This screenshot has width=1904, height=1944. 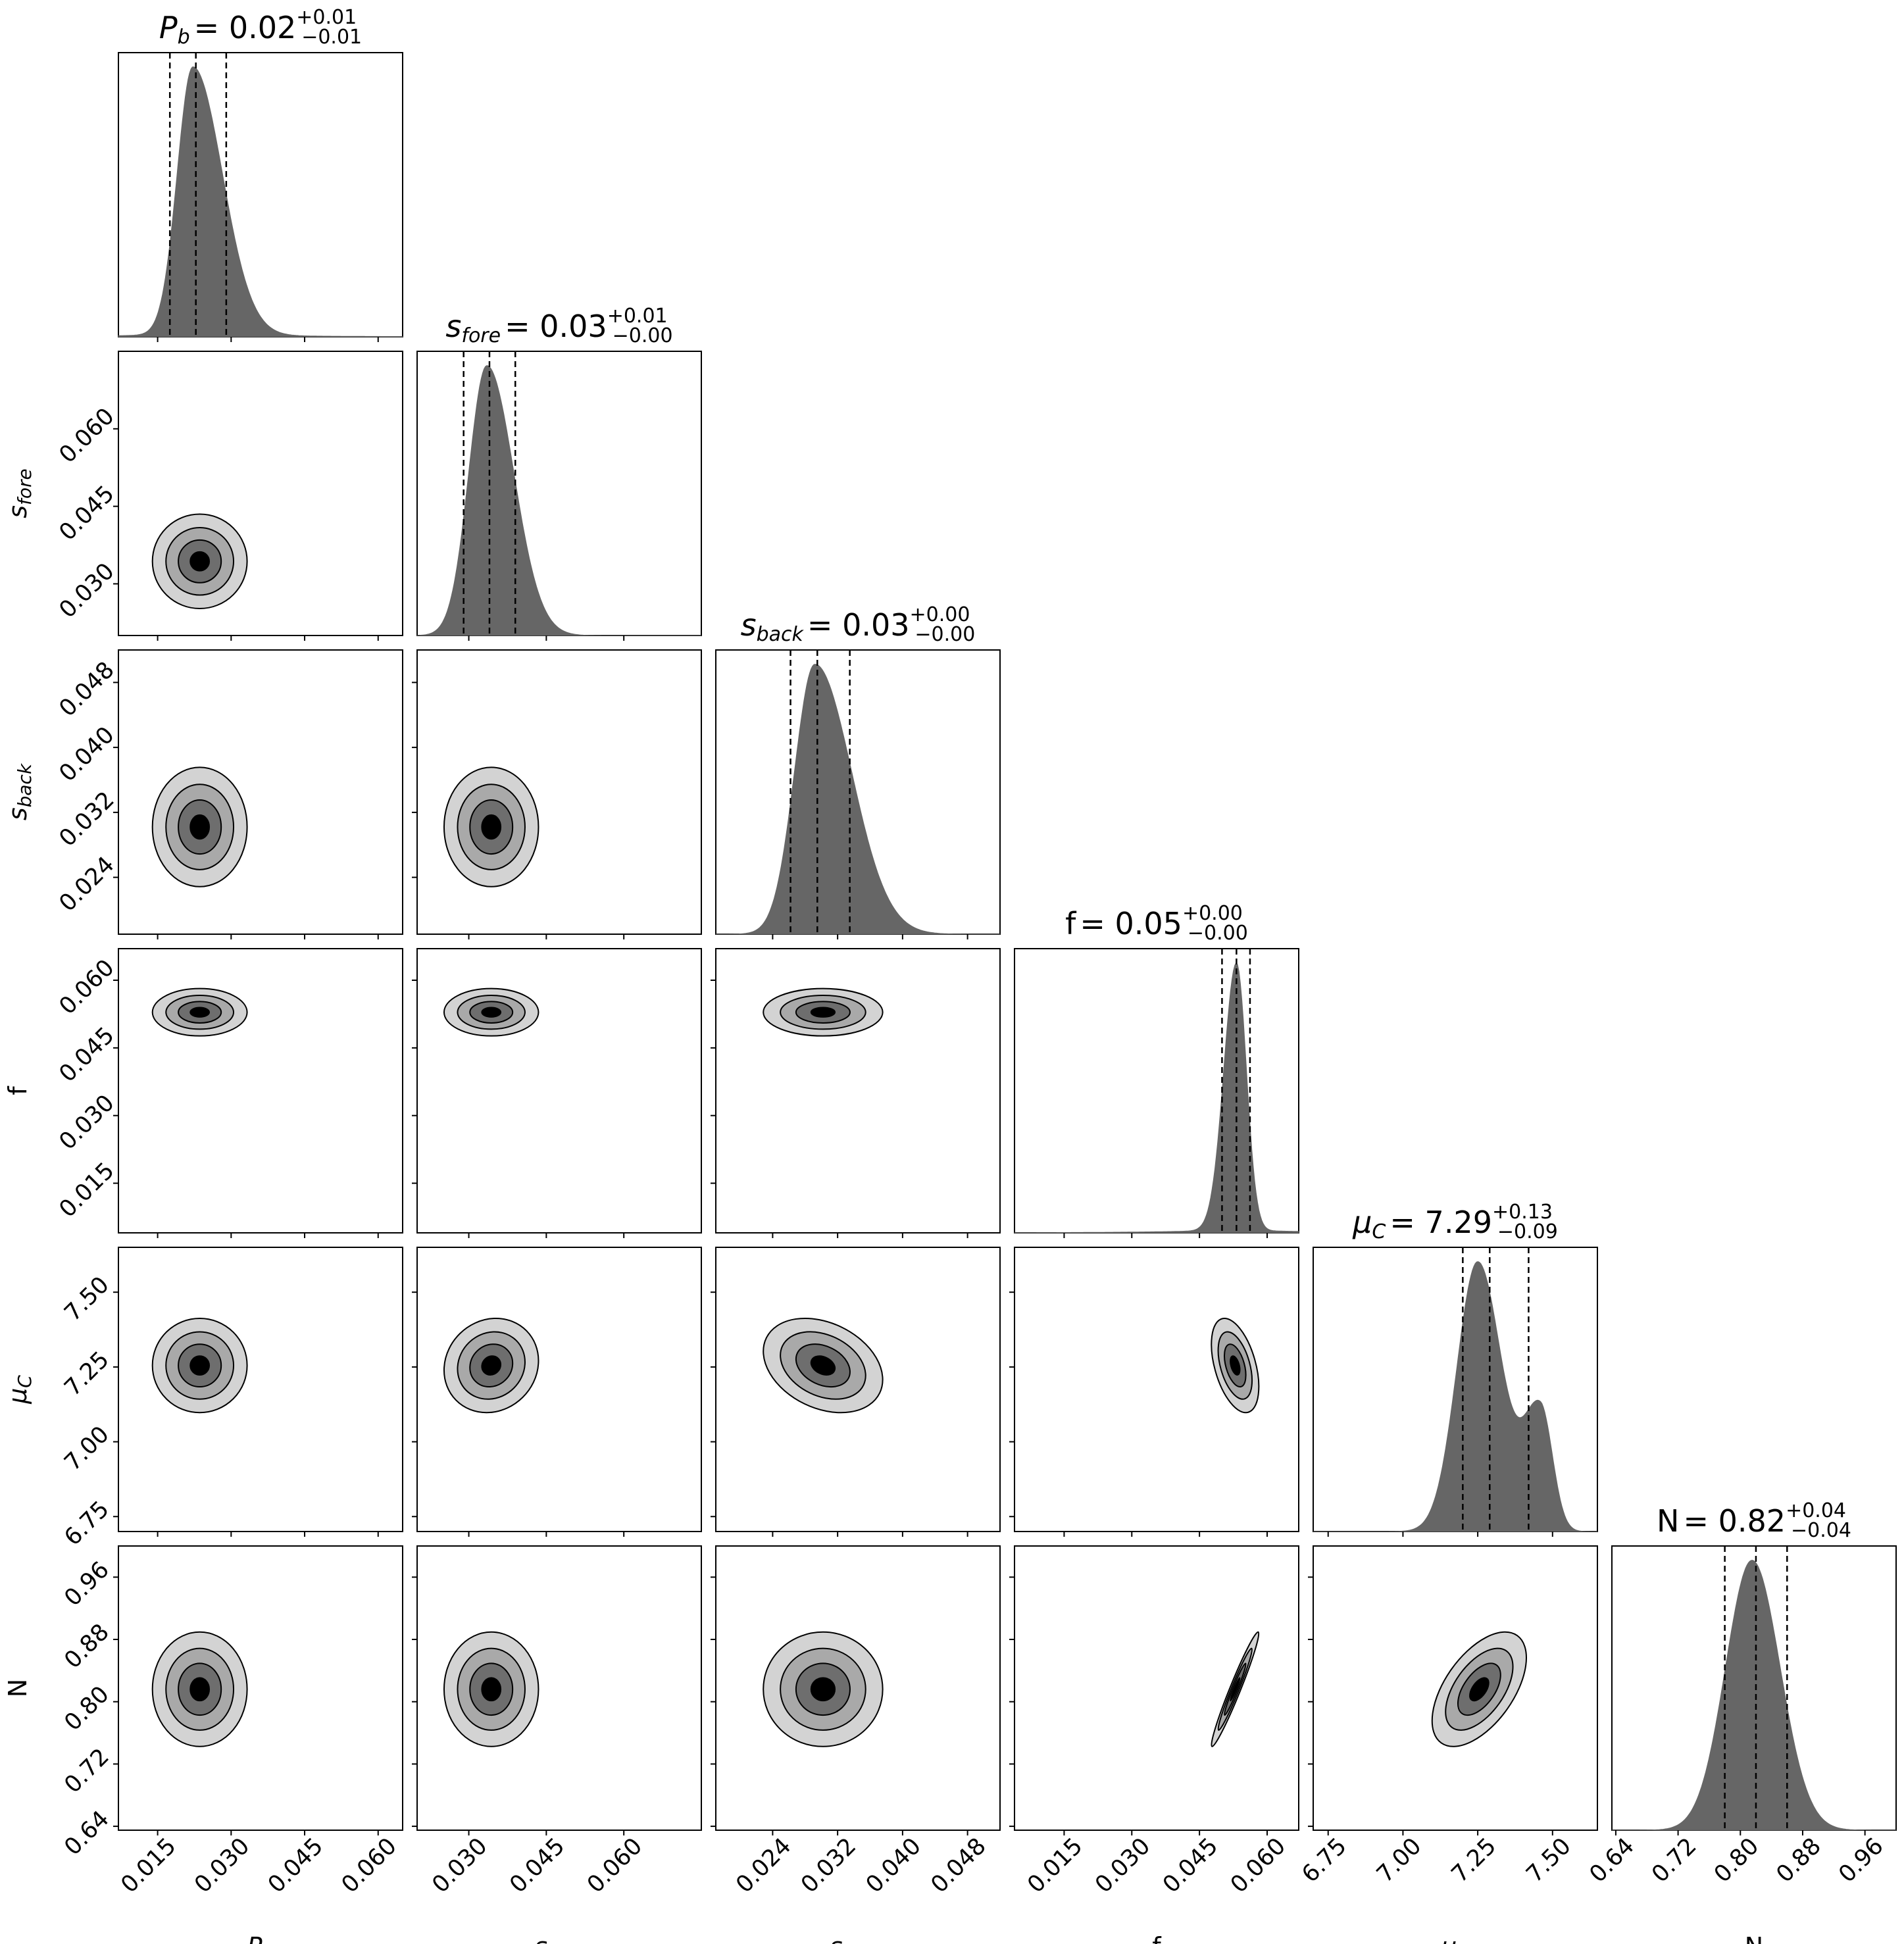 What do you see at coordinates (1148, 923) in the screenshot?
I see `title-value: 0.05` at bounding box center [1148, 923].